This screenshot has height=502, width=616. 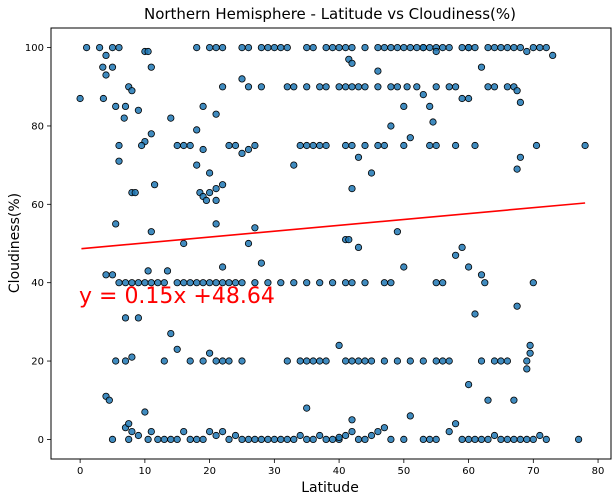 What do you see at coordinates (339, 471) in the screenshot?
I see `x-tick-label: 40` at bounding box center [339, 471].